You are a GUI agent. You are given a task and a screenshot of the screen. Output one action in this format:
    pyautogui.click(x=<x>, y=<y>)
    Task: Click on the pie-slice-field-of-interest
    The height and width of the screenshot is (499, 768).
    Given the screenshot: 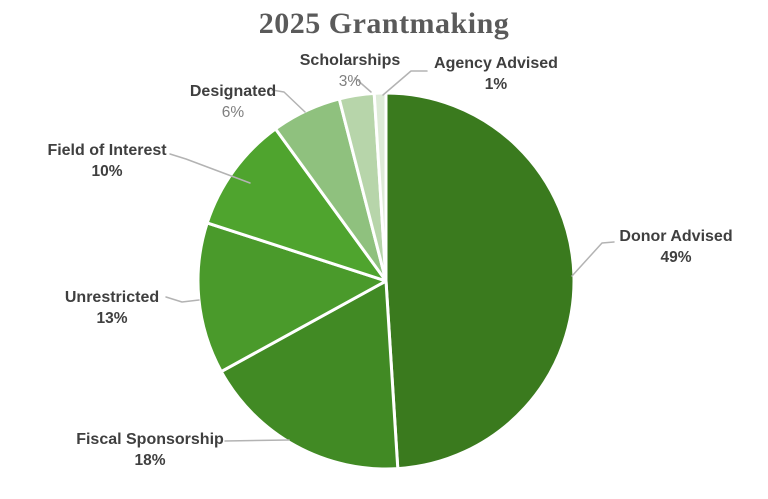 What is the action you would take?
    pyautogui.click(x=296, y=205)
    